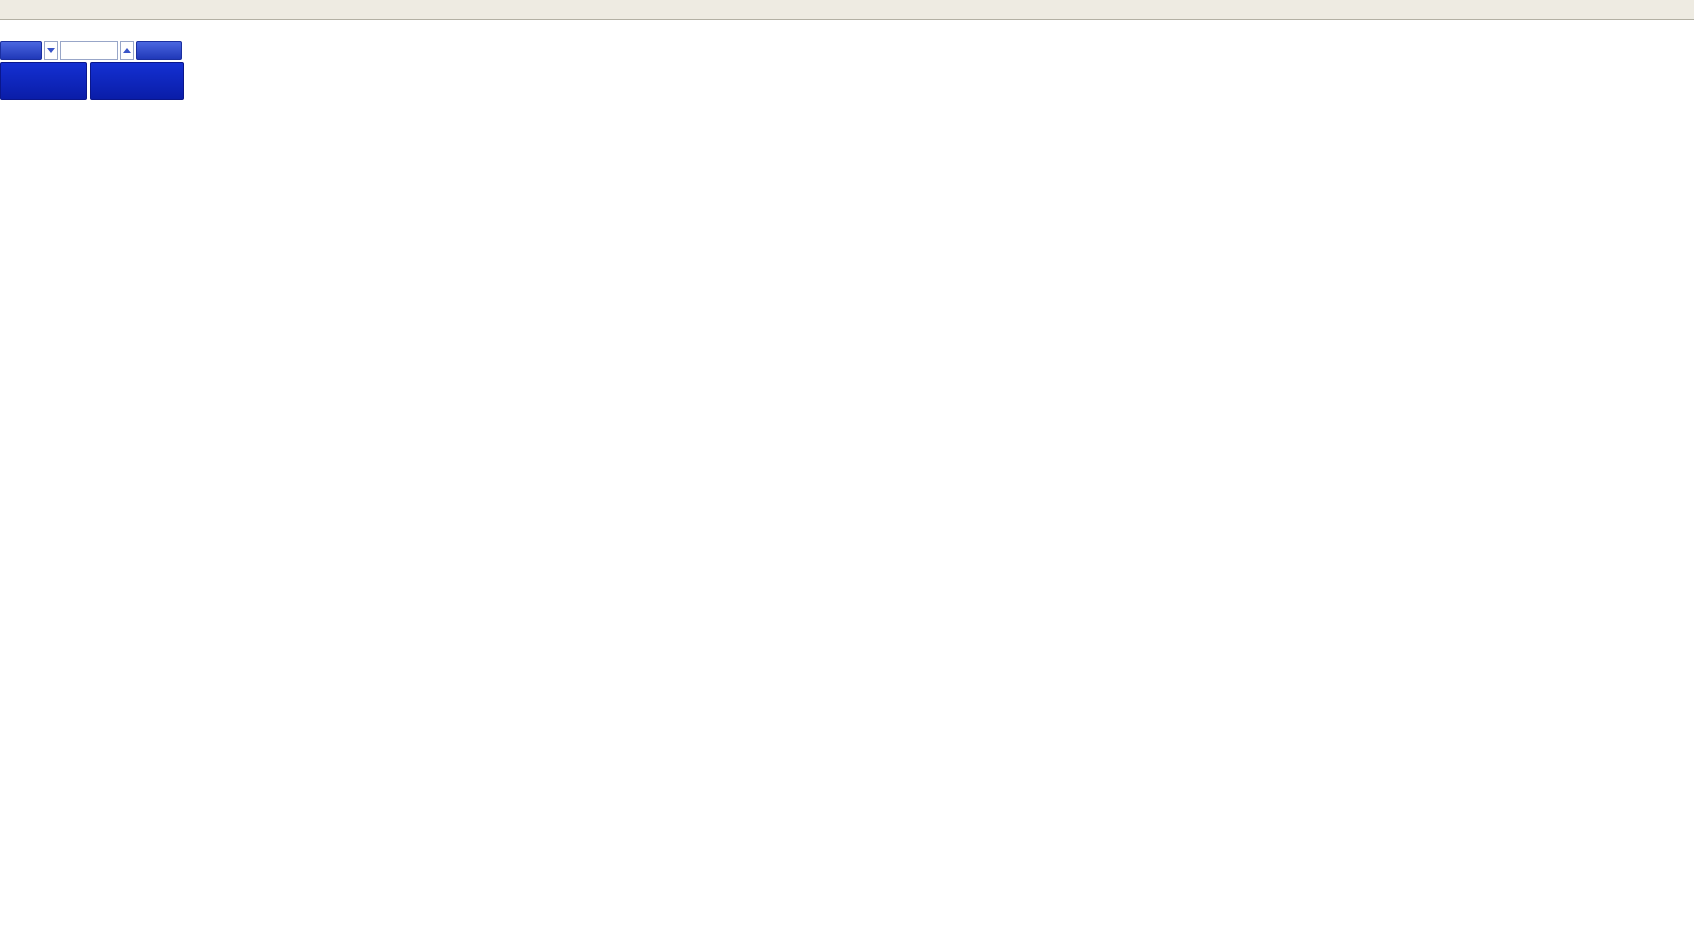  Describe the element at coordinates (21, 50) in the screenshot. I see `sell-button` at that location.